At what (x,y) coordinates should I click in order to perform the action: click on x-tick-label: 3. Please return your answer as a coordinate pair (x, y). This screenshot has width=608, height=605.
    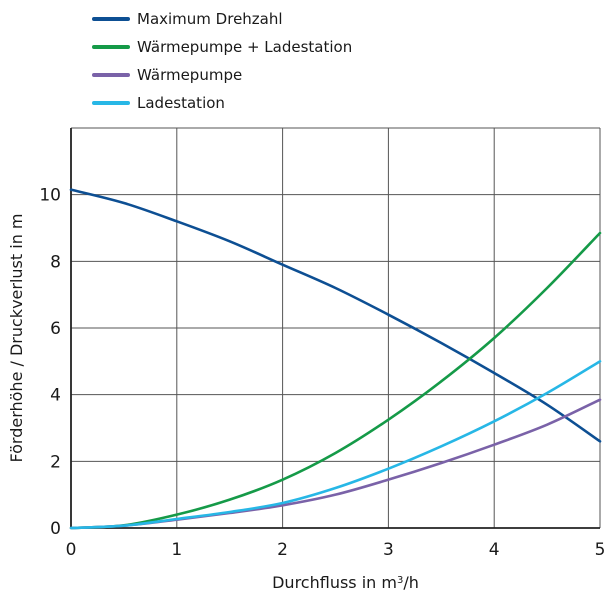
    Looking at the image, I should click on (388, 550).